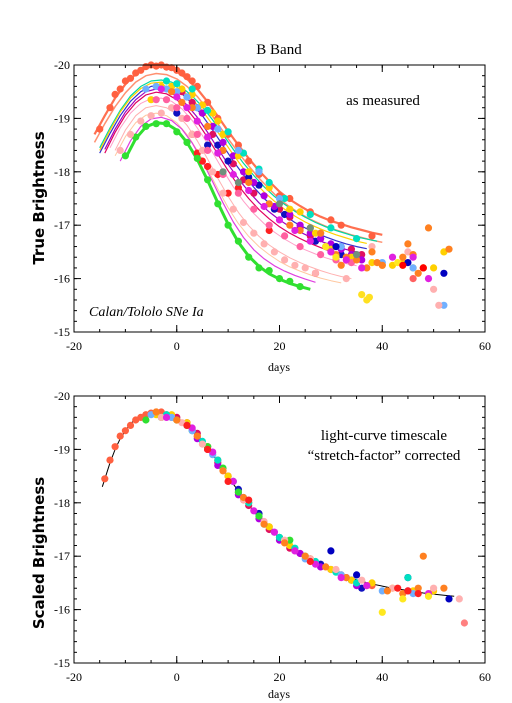 The image size is (512, 703). I want to click on panel2-ytick-label: -15, so click(62, 663).